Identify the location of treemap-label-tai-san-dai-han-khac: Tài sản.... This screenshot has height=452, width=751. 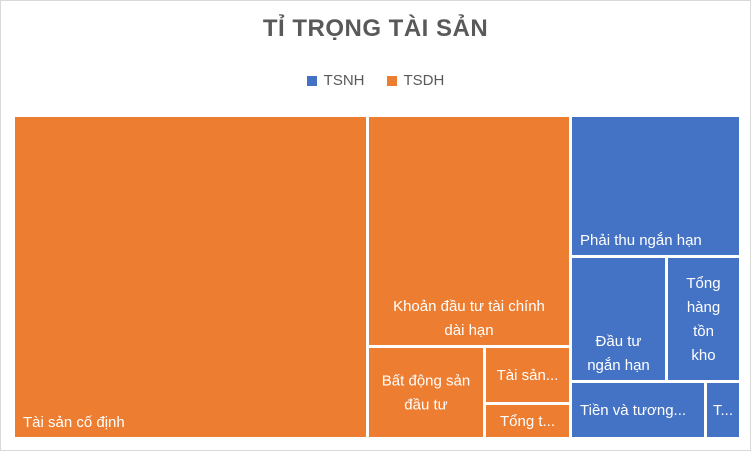
(528, 375).